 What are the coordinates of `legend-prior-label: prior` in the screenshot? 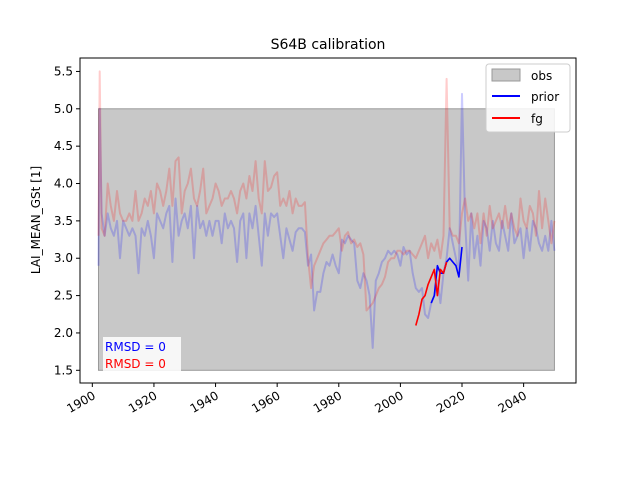 It's located at (545, 97).